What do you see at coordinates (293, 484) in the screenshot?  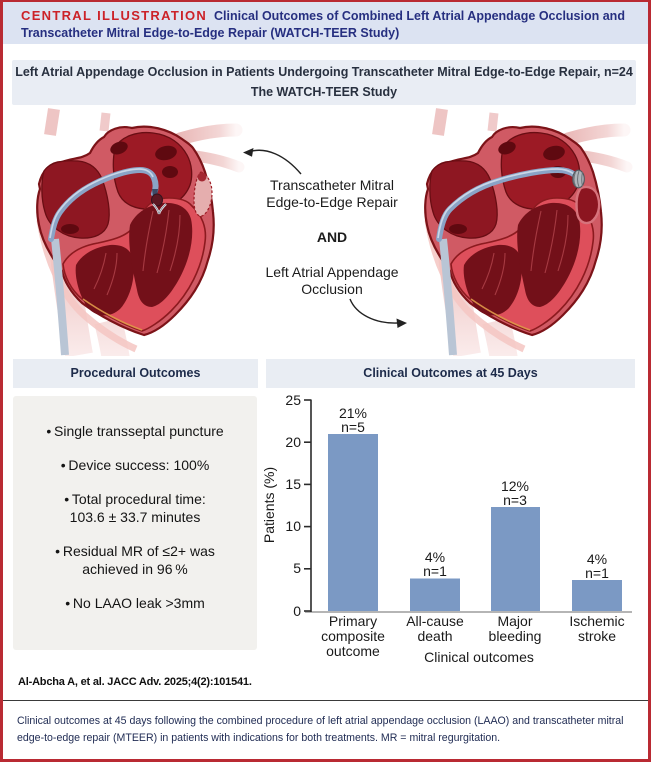 I see `svg-text: 15` at bounding box center [293, 484].